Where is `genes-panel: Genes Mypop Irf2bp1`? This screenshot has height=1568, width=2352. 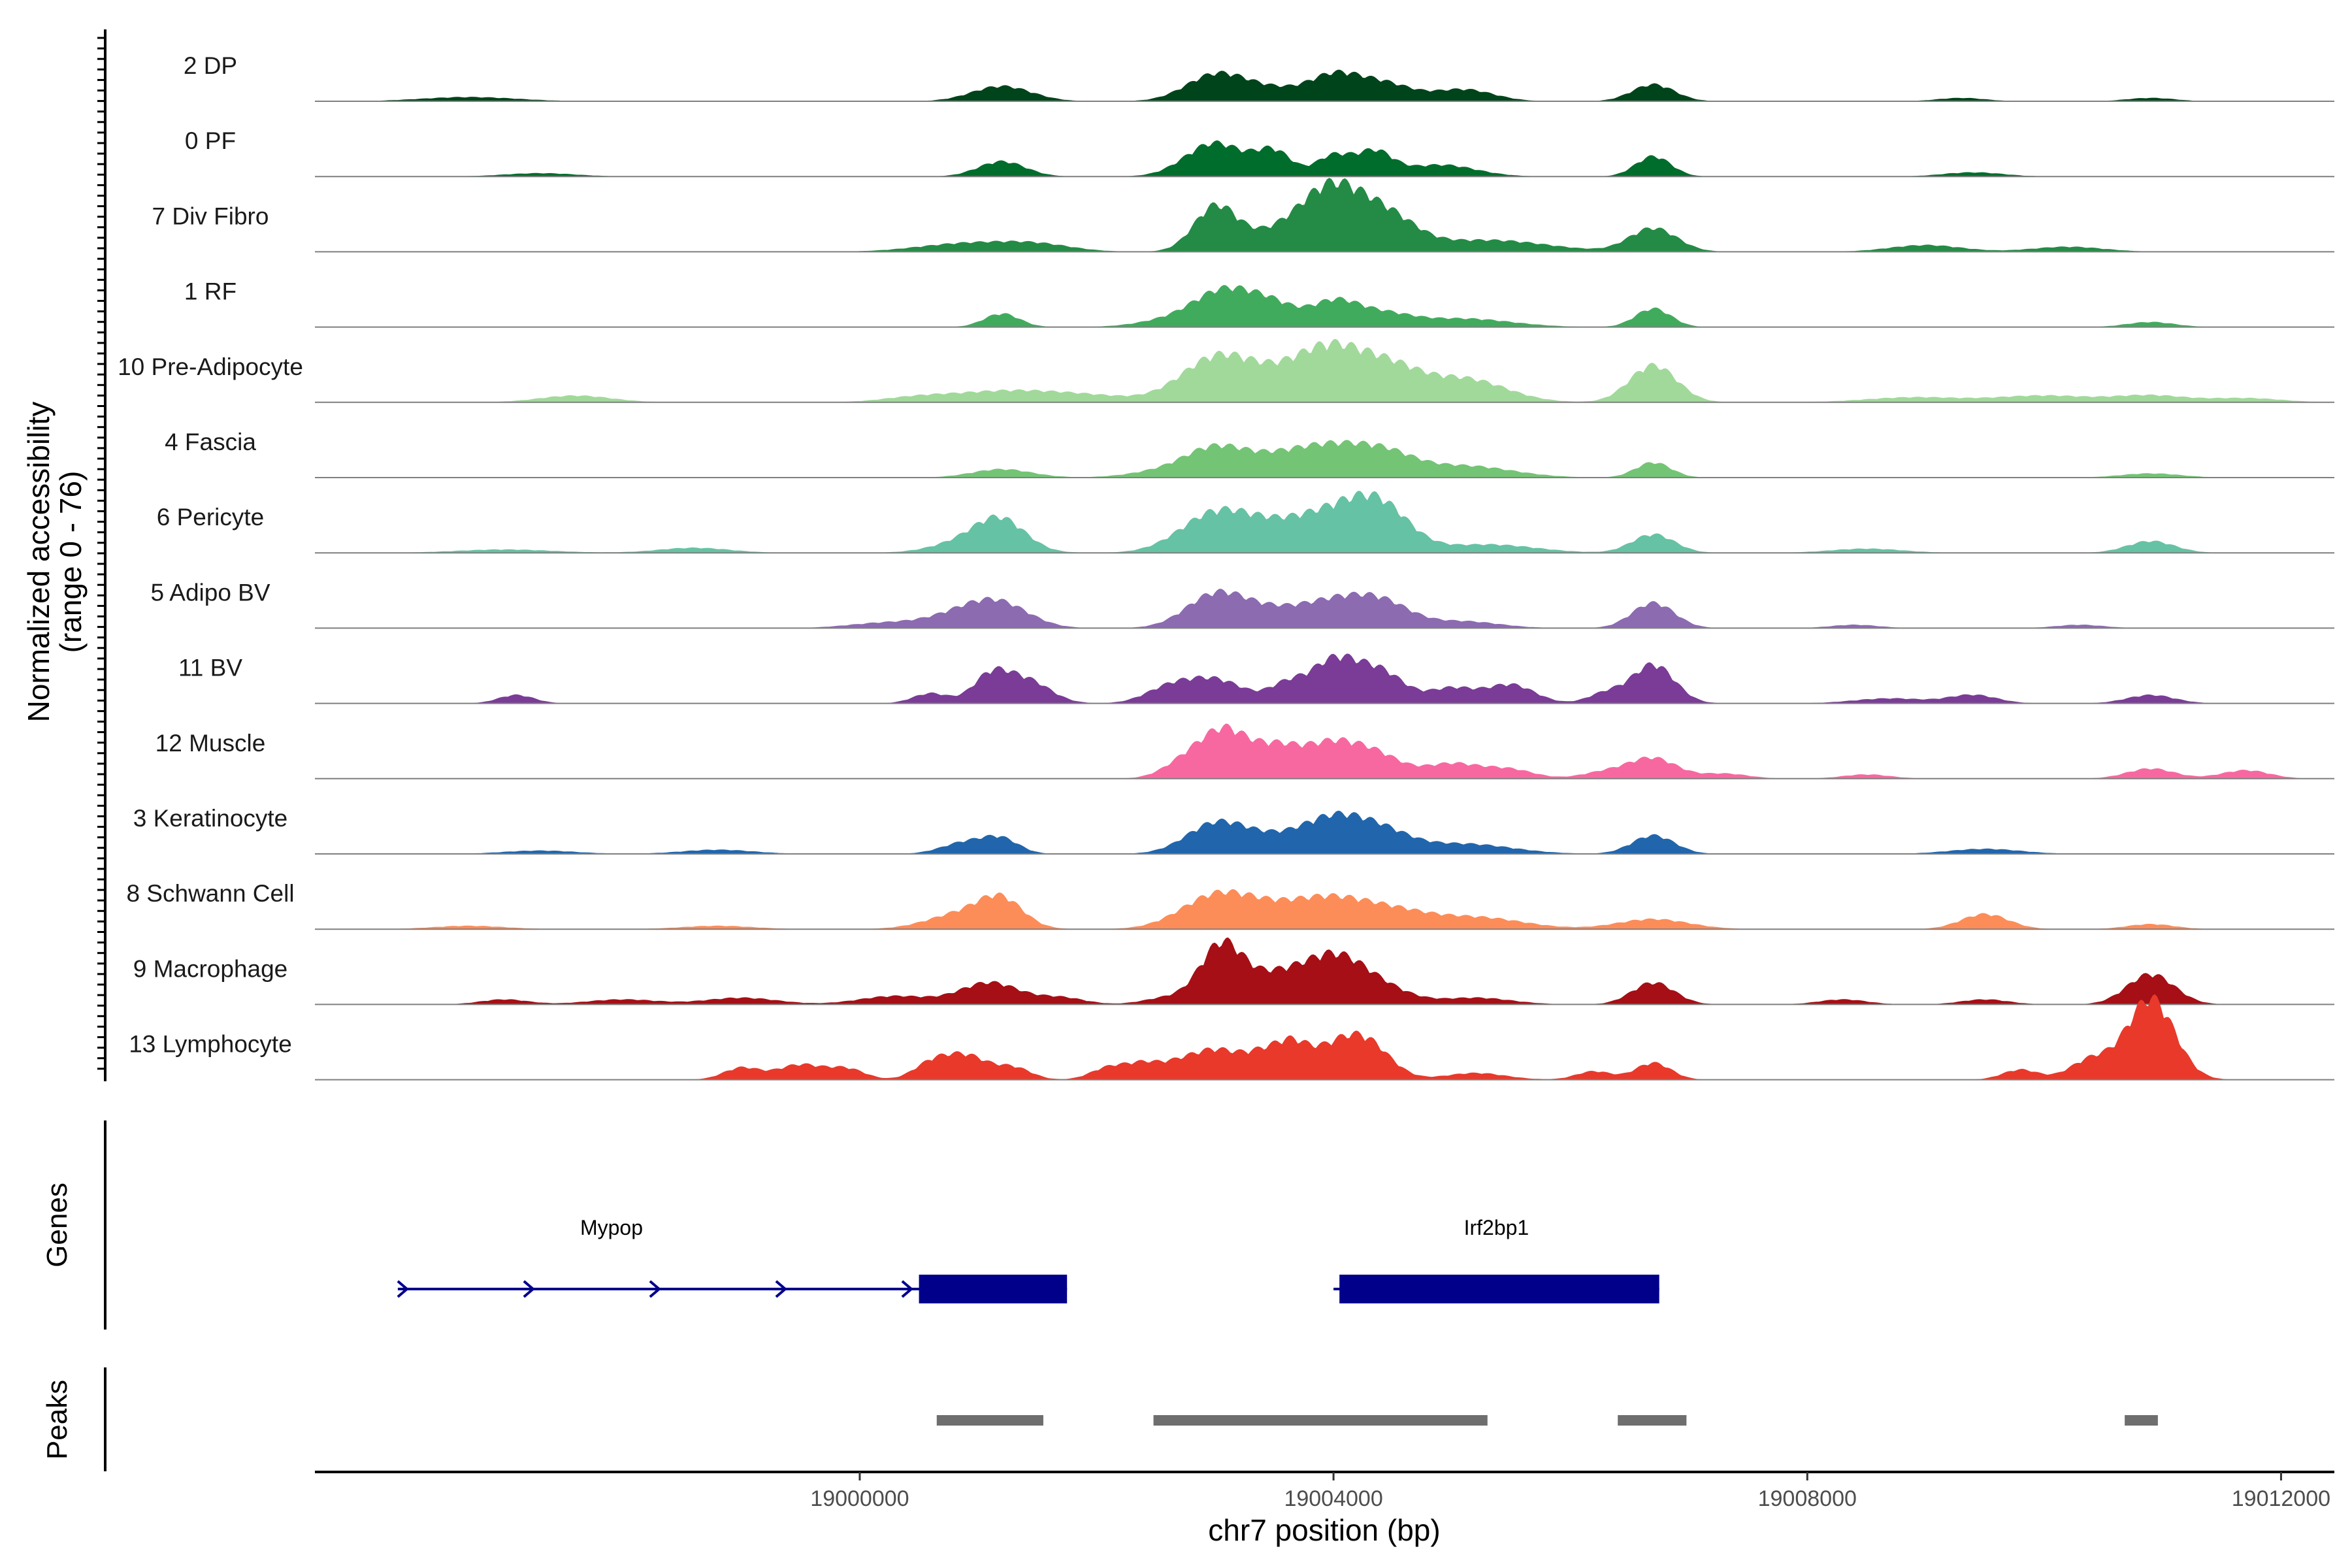 genes-panel: Genes Mypop Irf2bp1 is located at coordinates (850, 1225).